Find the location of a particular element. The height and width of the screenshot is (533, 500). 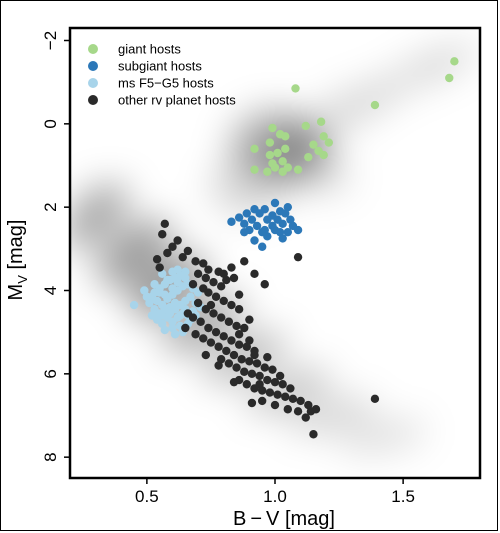

legend-label: subgiant hosts is located at coordinates (160, 66).